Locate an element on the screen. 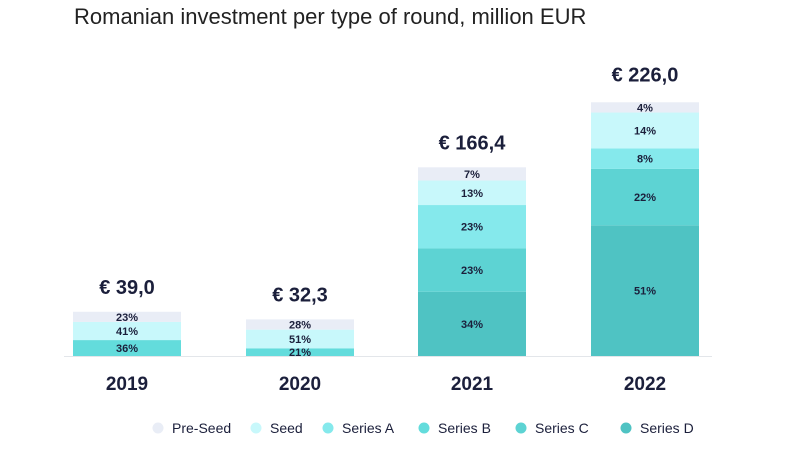  segment-label-series-c-2021: 23% is located at coordinates (472, 271).